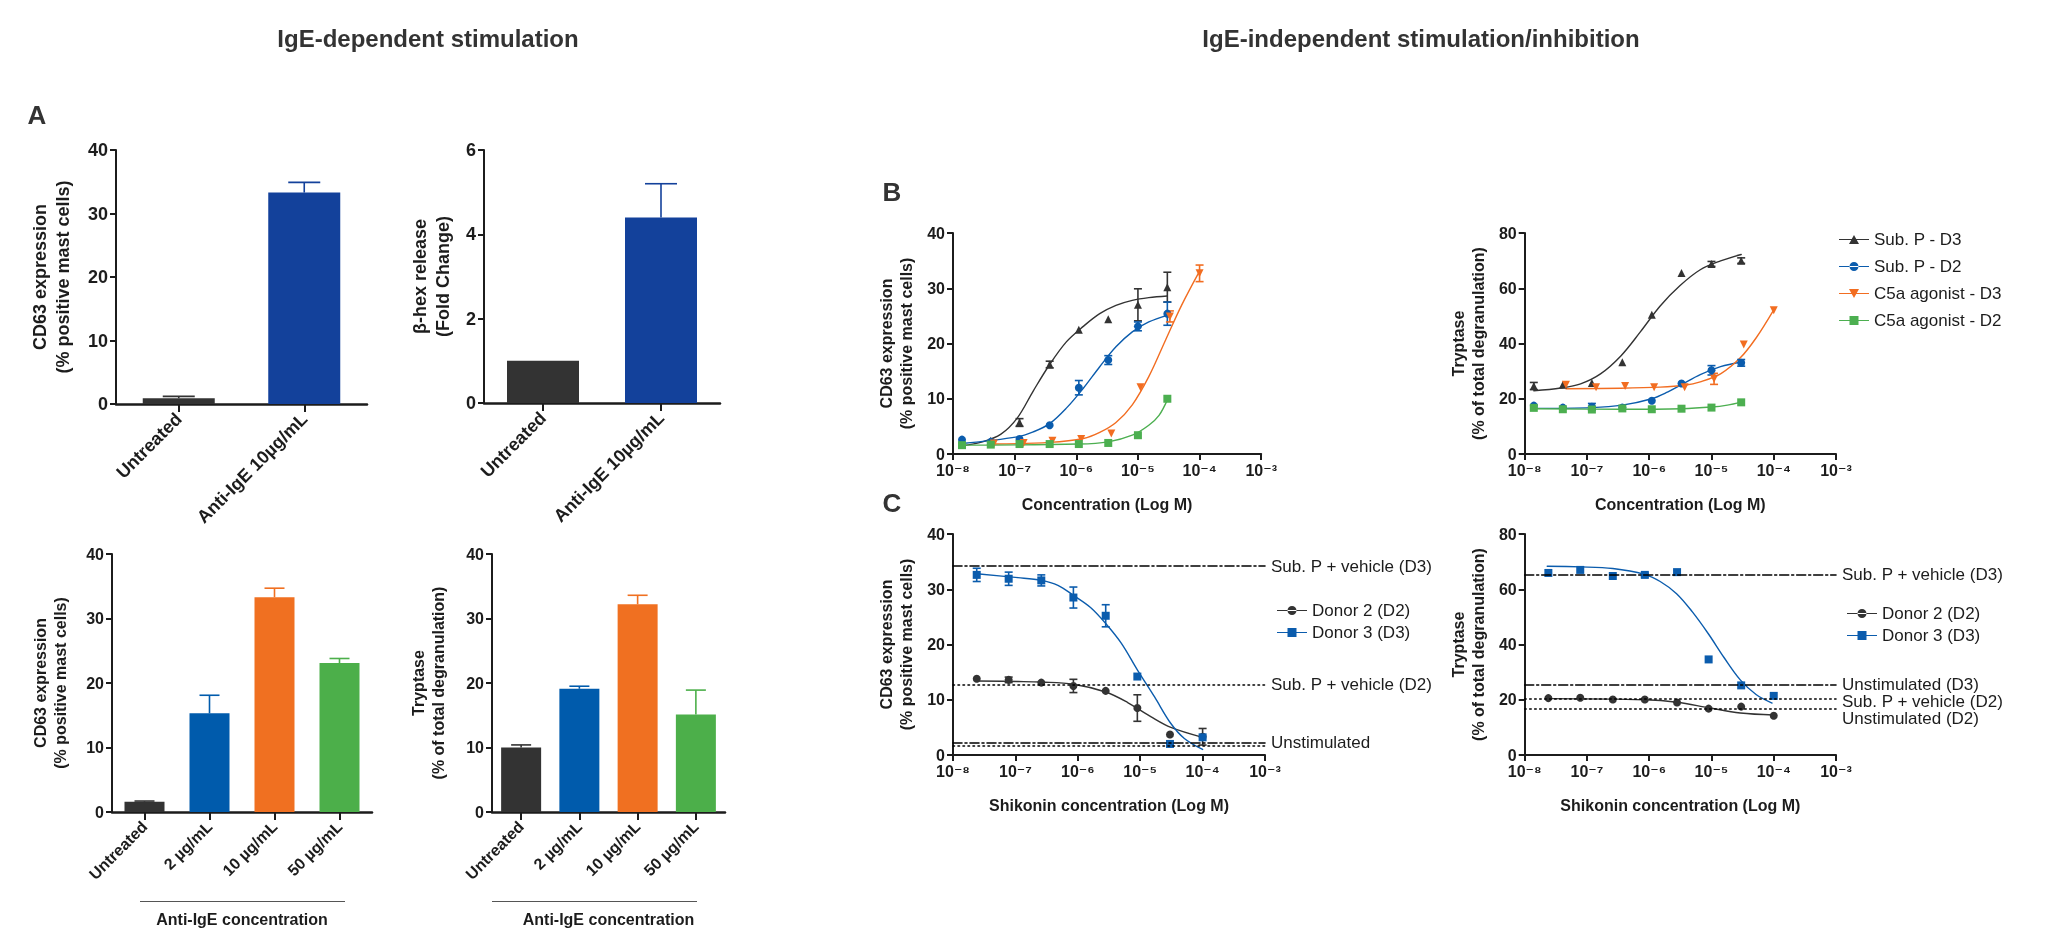 This screenshot has width=2048, height=948. What do you see at coordinates (1321, 743) in the screenshot?
I see `ref-line-label: Unstimulated` at bounding box center [1321, 743].